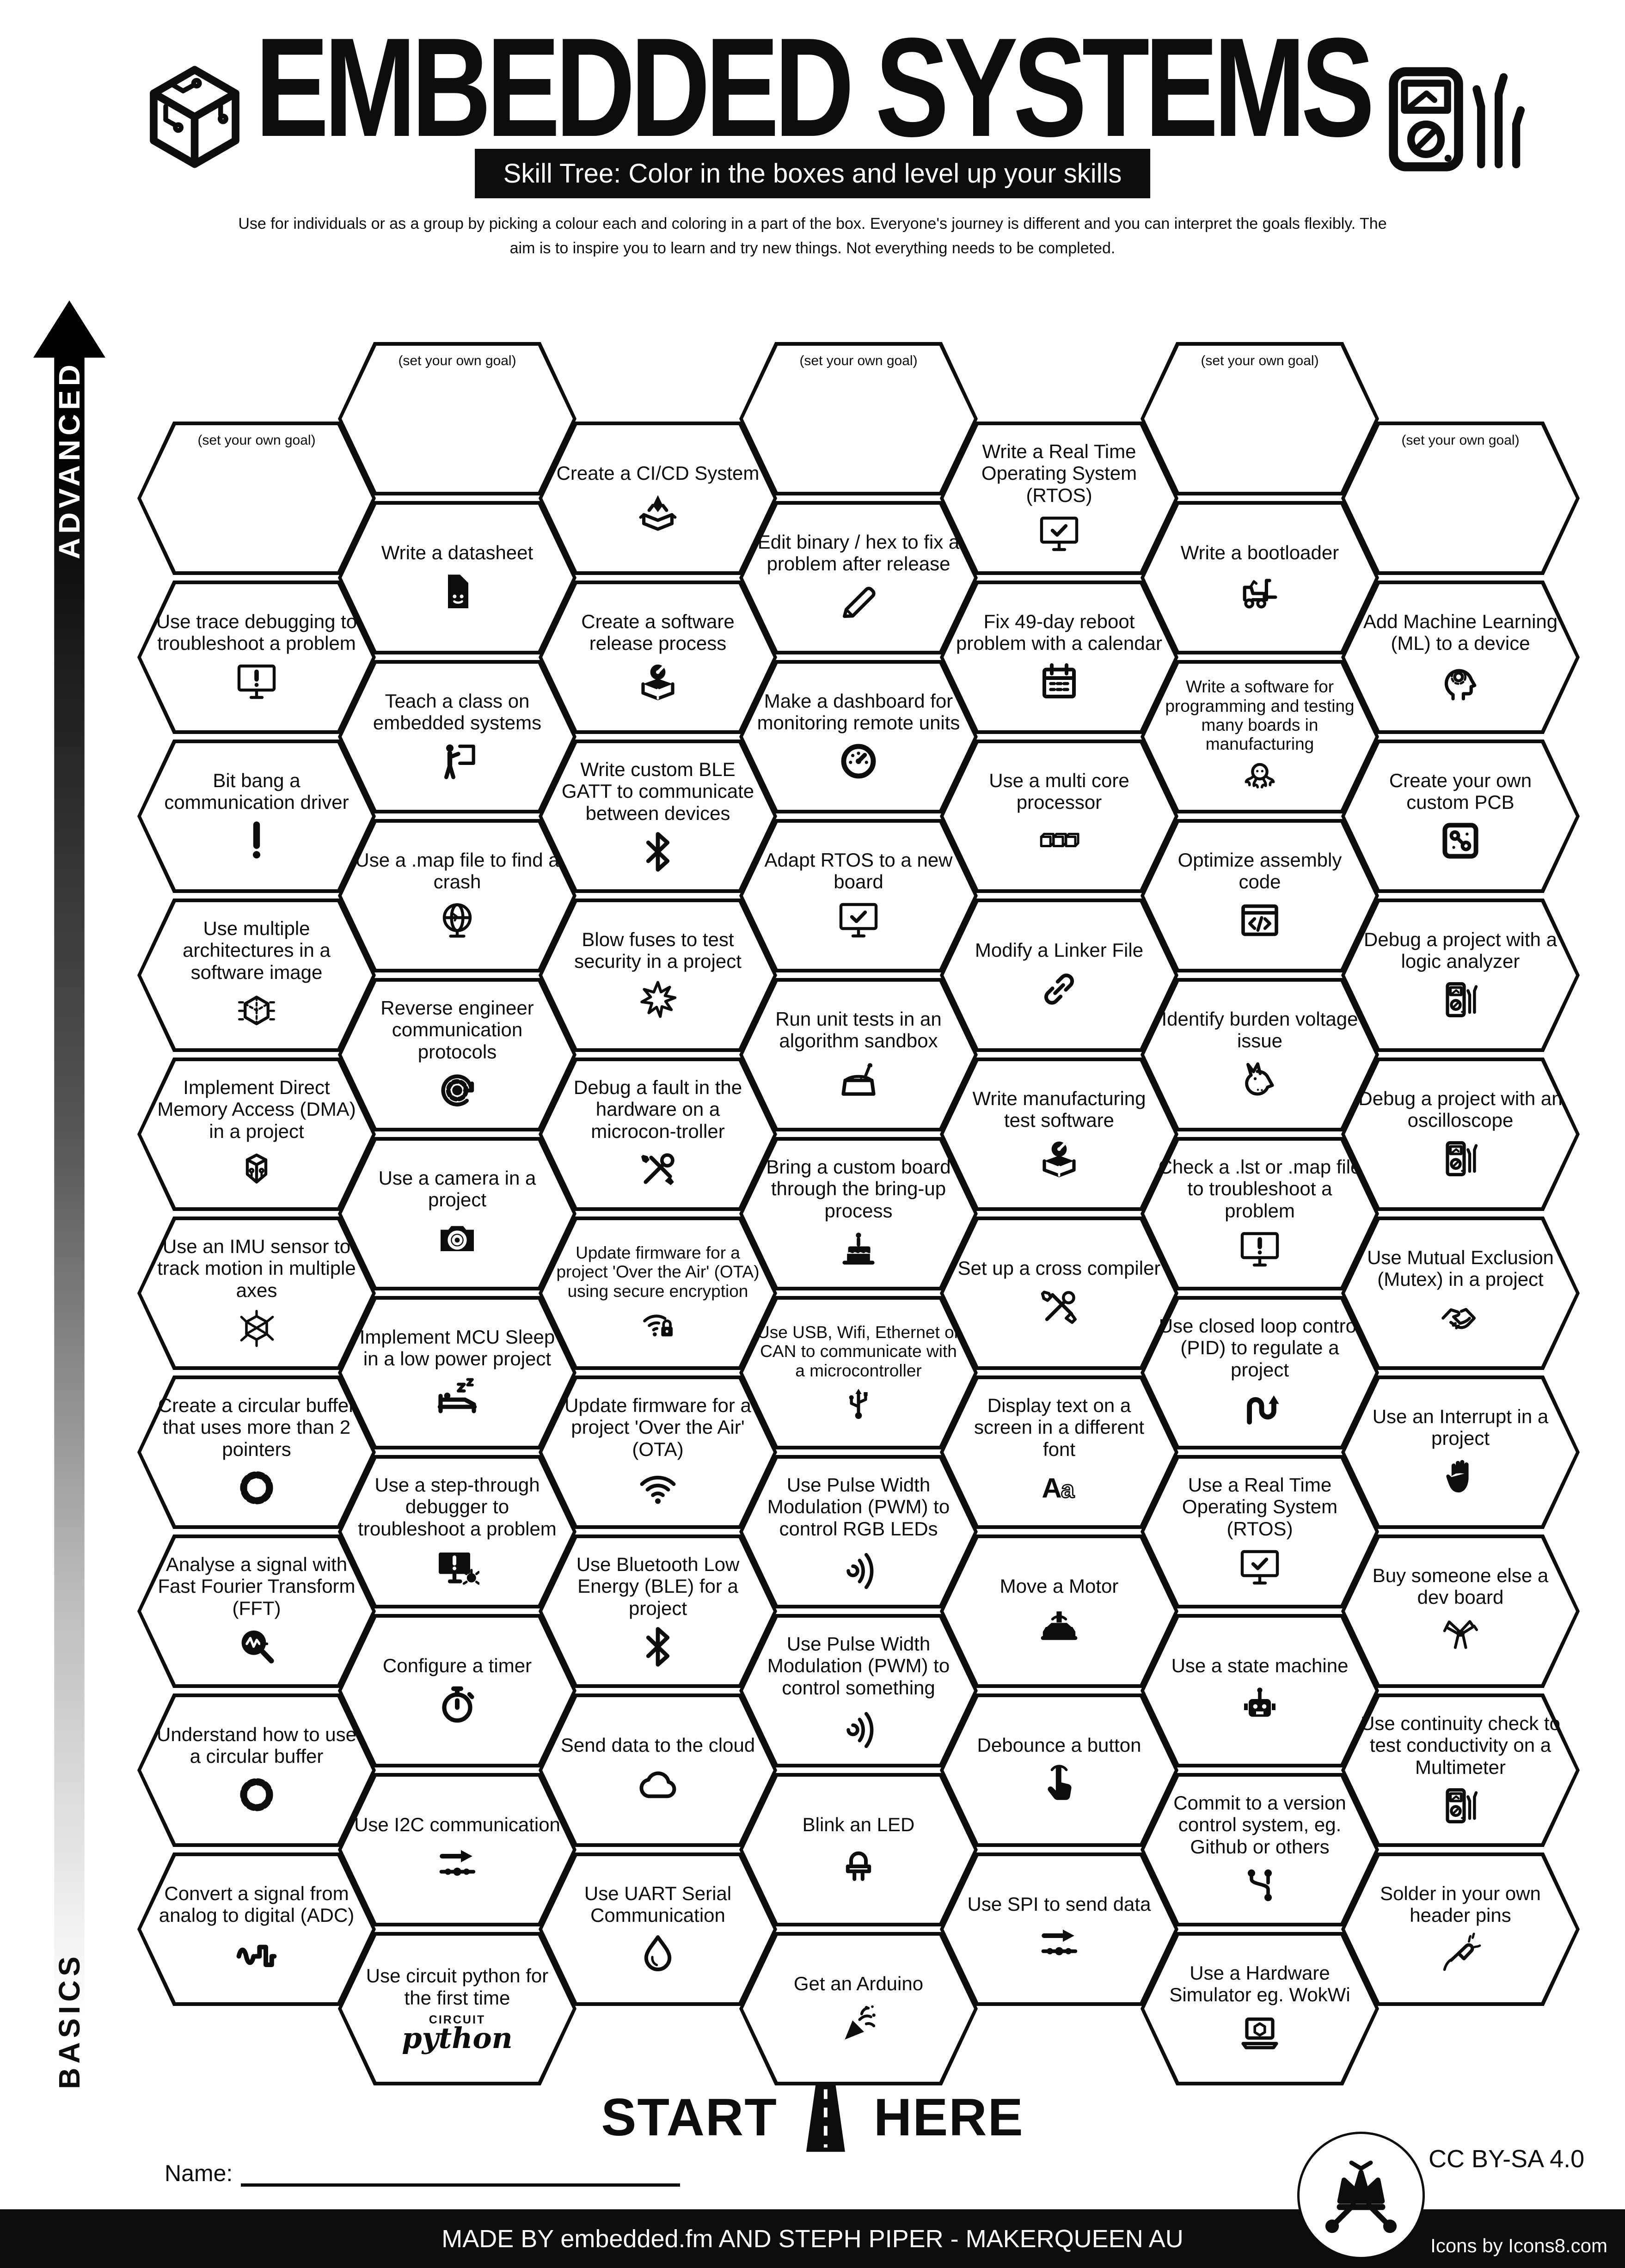  What do you see at coordinates (858, 2009) in the screenshot?
I see `hex-content: Get an Arduino` at bounding box center [858, 2009].